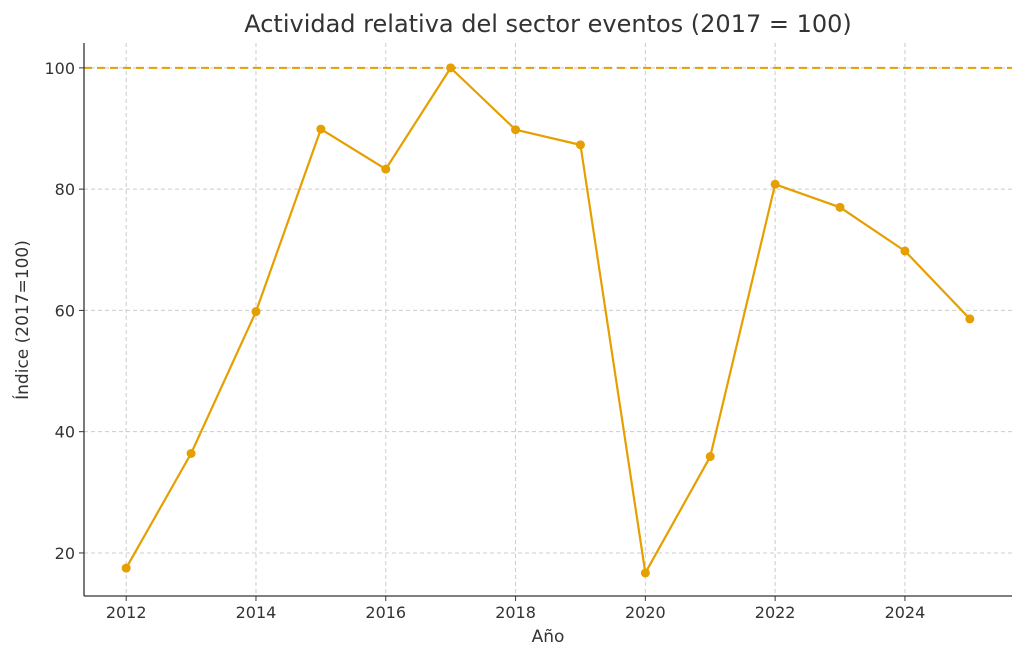  Describe the element at coordinates (775, 612) in the screenshot. I see `x-tick-label: 2022` at that location.